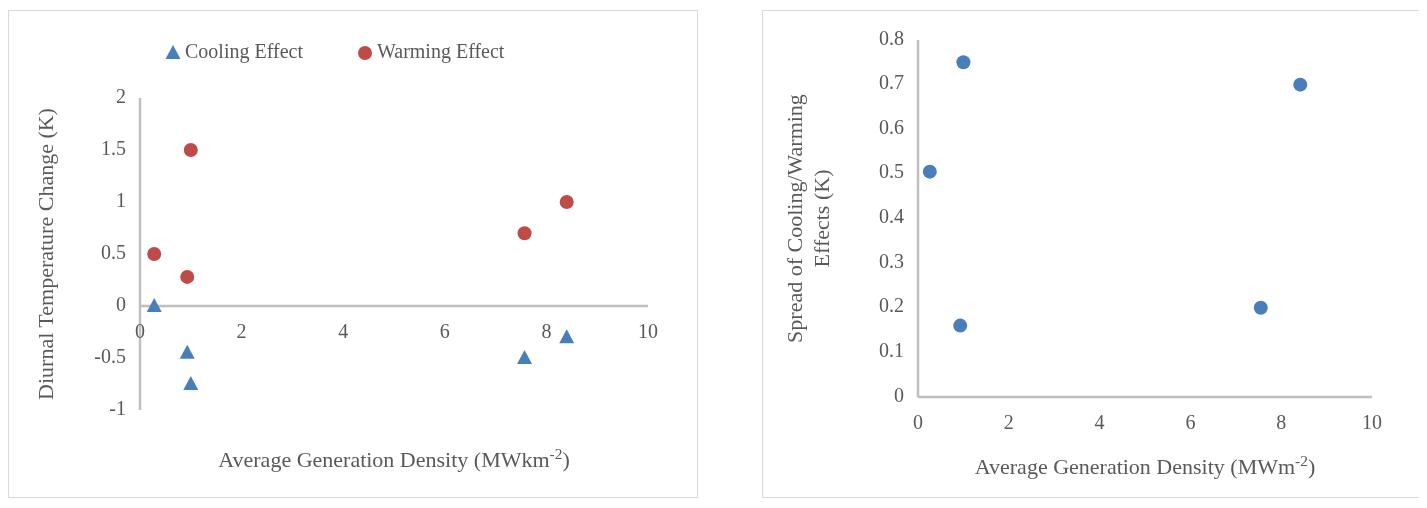 The width and height of the screenshot is (1427, 508). What do you see at coordinates (121, 95) in the screenshot?
I see `y-tick-label: 2` at bounding box center [121, 95].